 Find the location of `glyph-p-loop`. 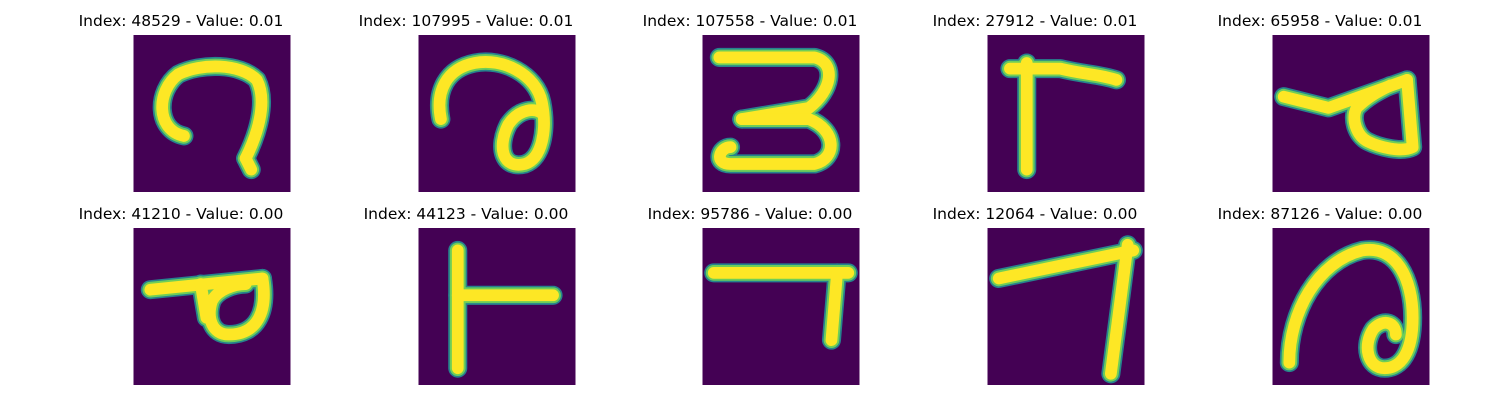

glyph-p-loop is located at coordinates (207, 306).